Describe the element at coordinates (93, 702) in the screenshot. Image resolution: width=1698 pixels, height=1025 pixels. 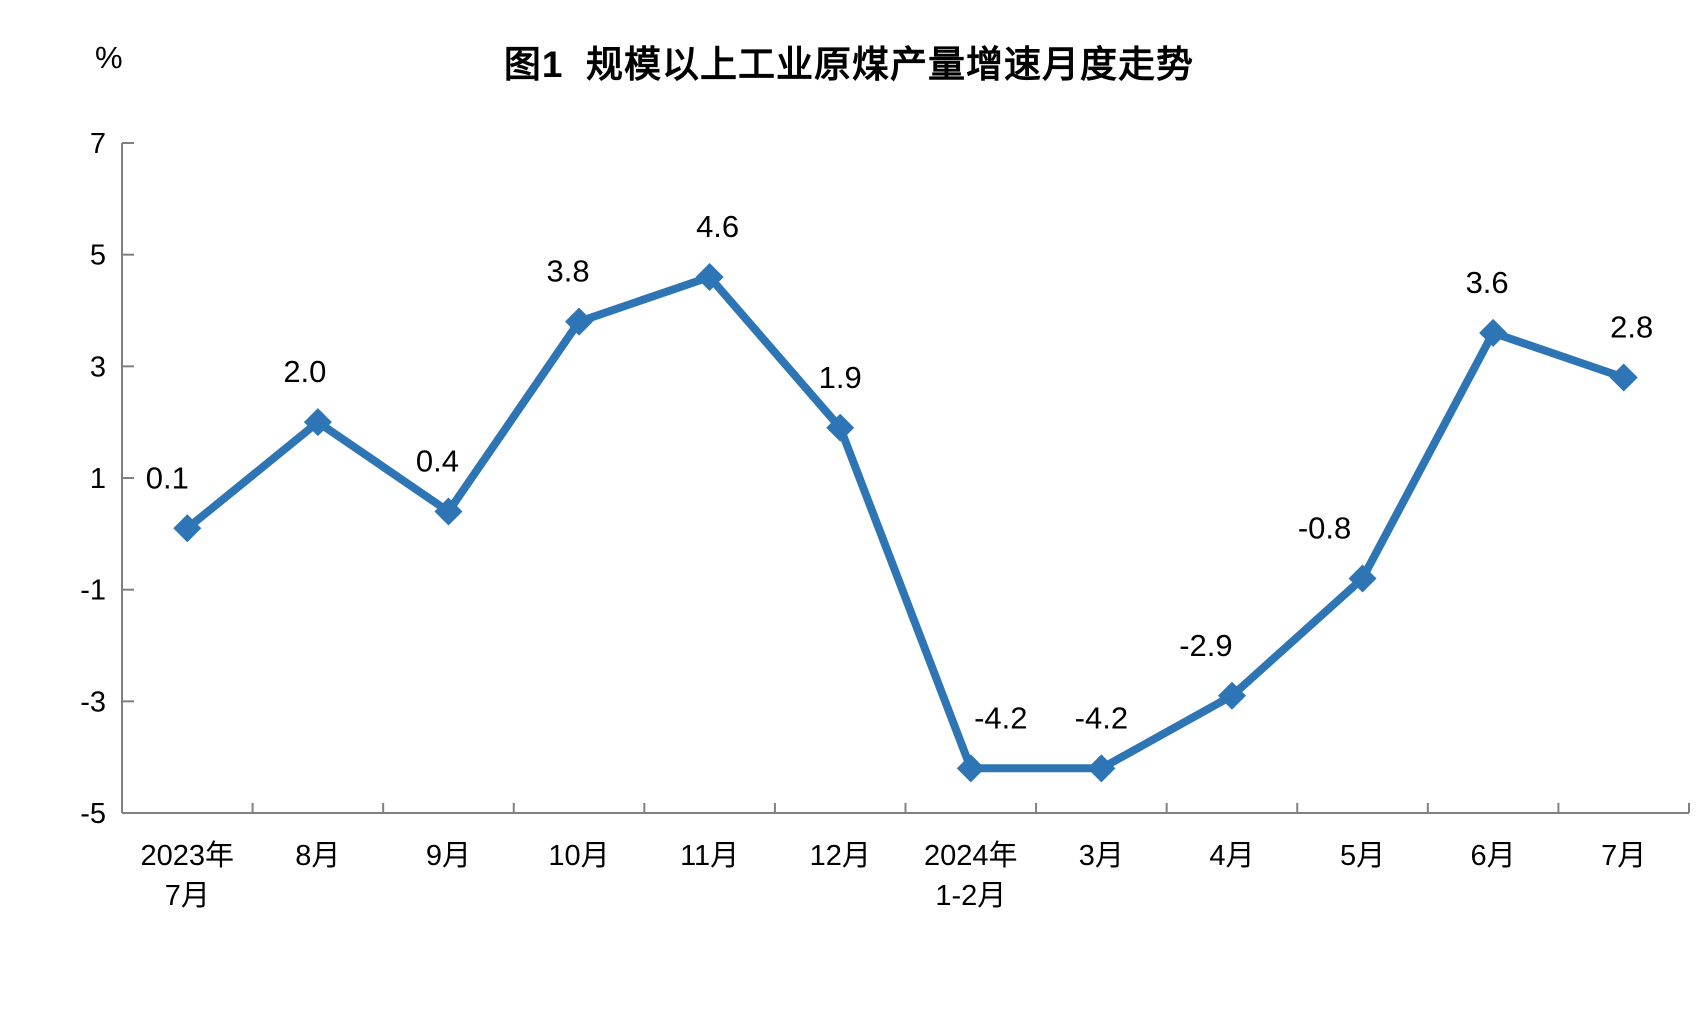
I see `y-tick-label: -3` at that location.